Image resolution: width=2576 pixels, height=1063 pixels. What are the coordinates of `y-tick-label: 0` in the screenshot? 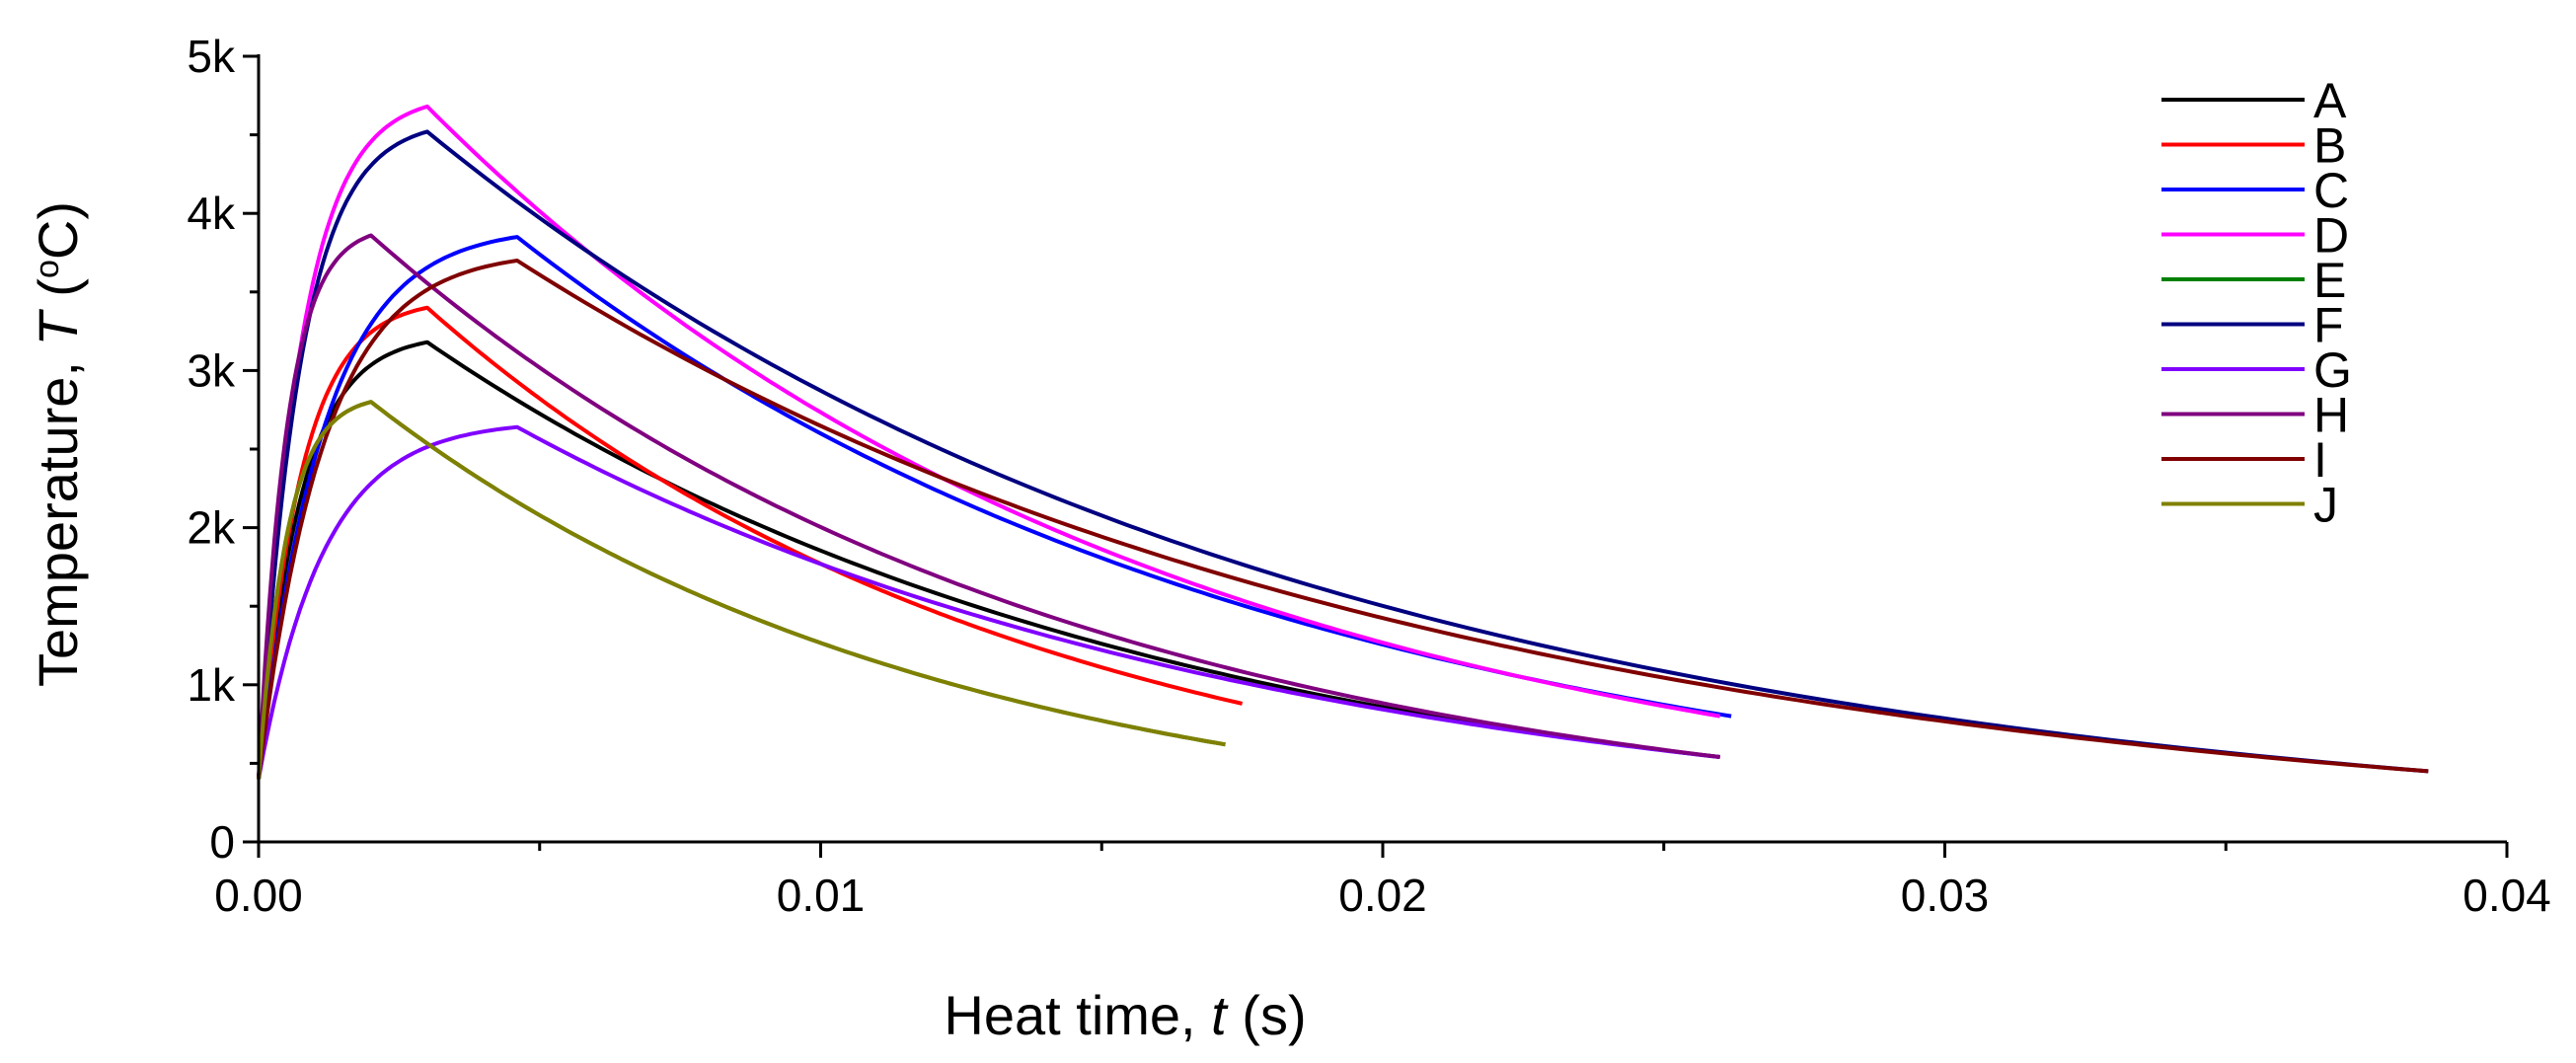 It's located at (222, 842).